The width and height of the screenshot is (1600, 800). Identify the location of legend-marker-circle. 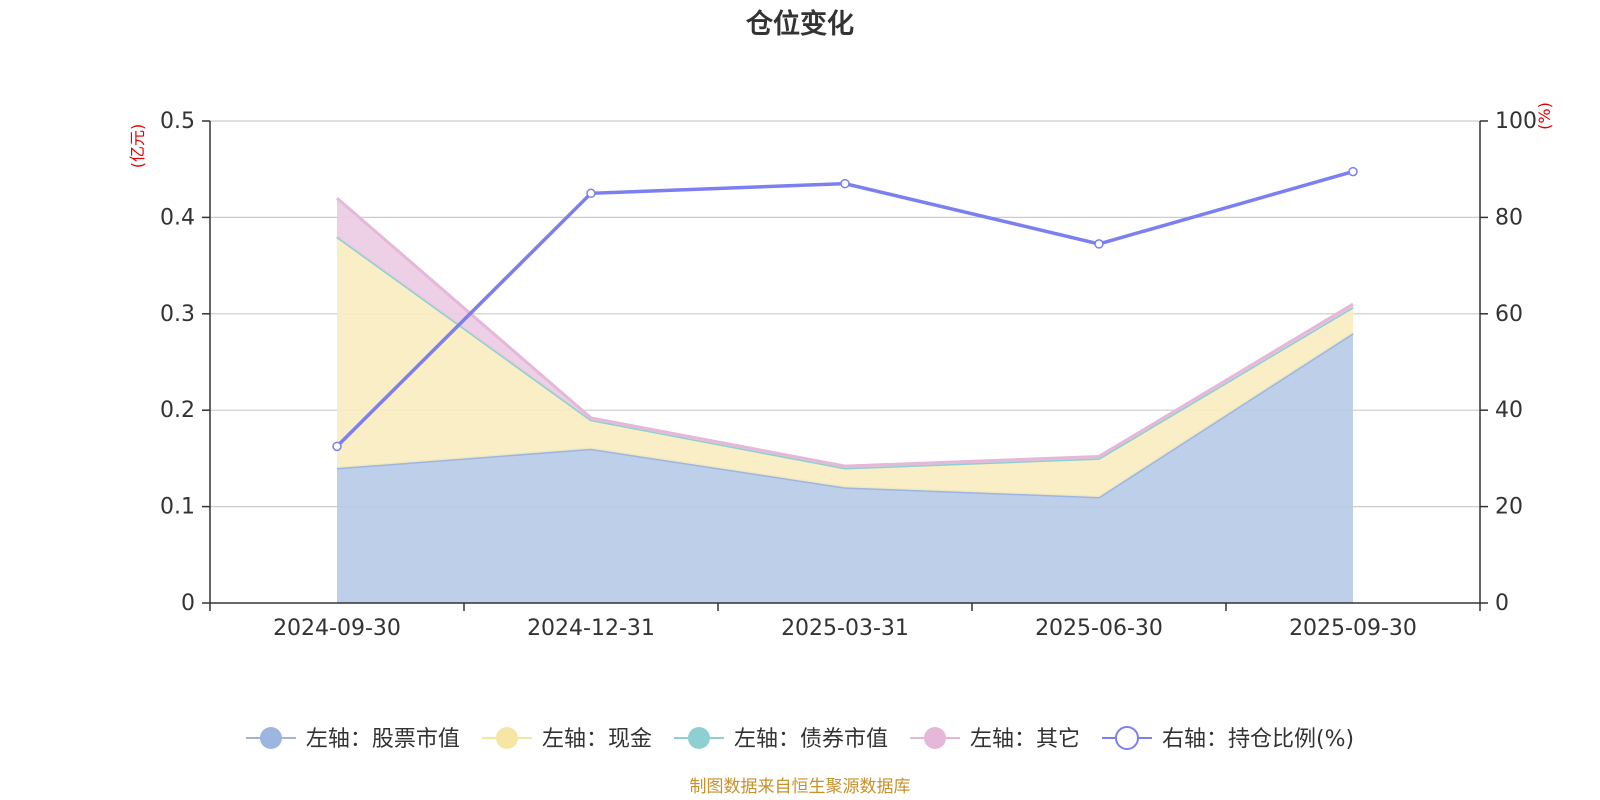
(1126, 738).